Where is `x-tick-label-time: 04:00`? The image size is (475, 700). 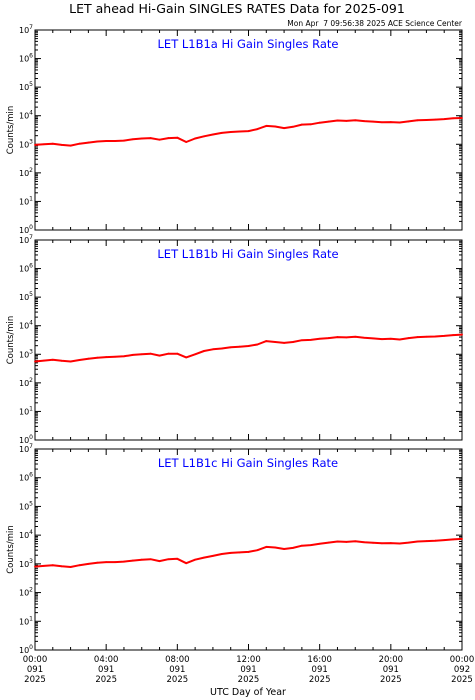 x-tick-label-time: 04:00 is located at coordinates (106, 660).